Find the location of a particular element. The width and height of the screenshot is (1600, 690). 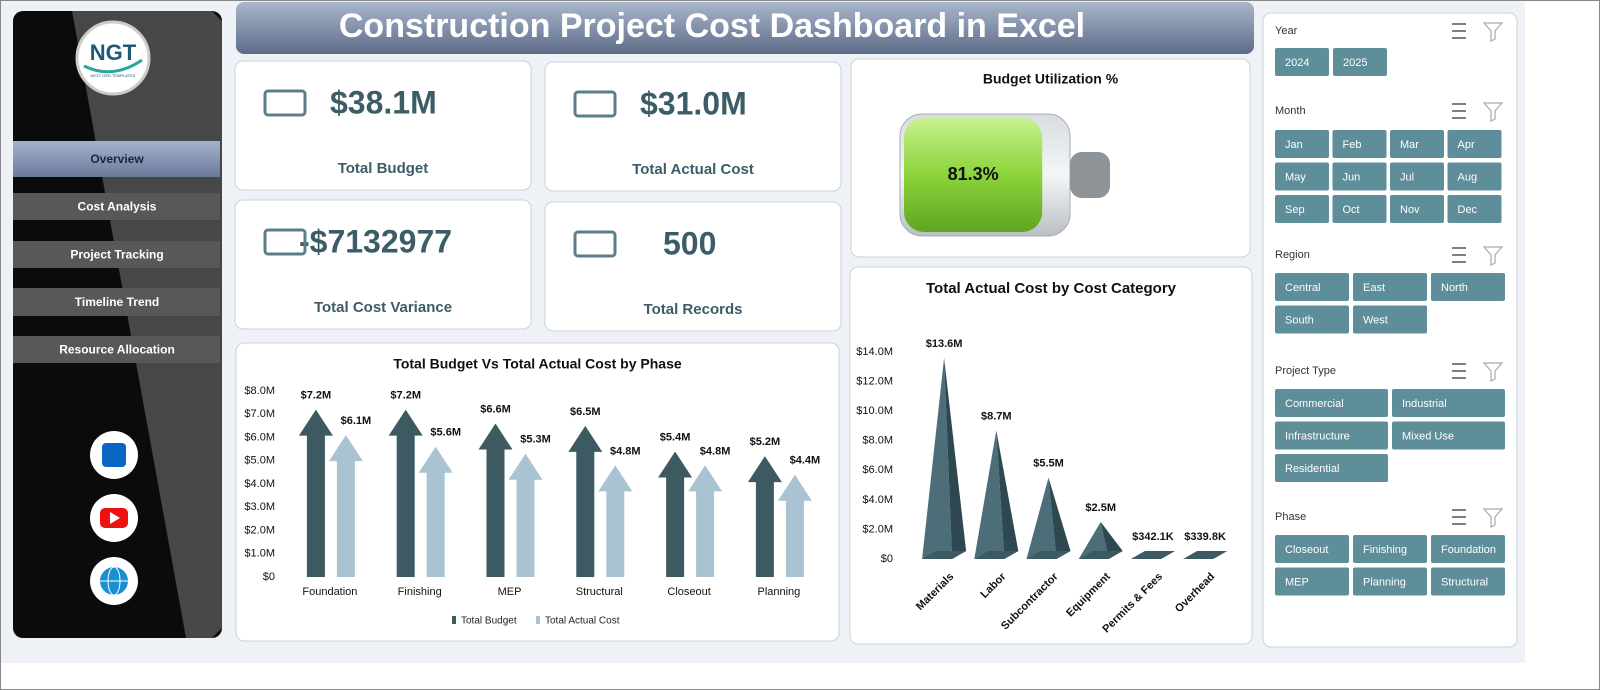

slicer-item: East is located at coordinates (1374, 288).